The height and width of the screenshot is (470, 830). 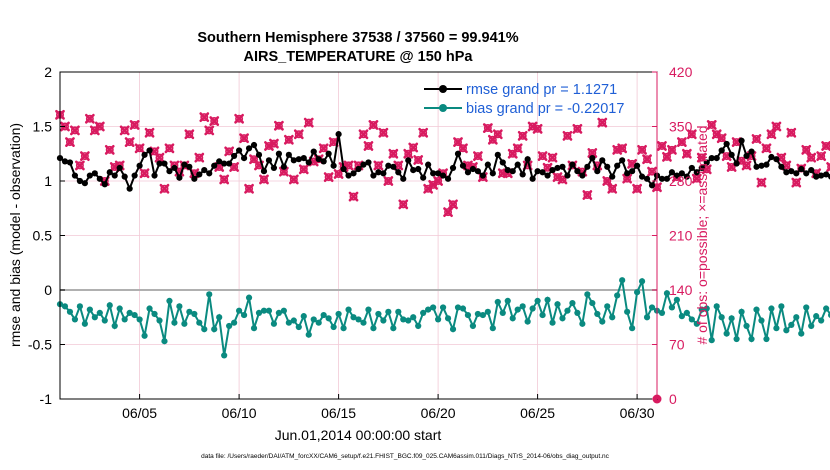 What do you see at coordinates (637, 413) in the screenshot?
I see `x-tick-label: 06/30` at bounding box center [637, 413].